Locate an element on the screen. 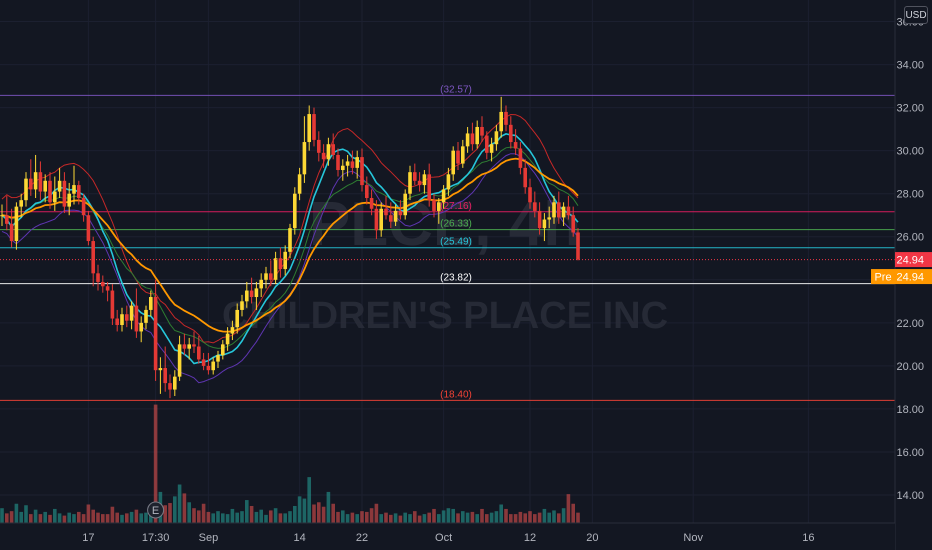 This screenshot has height=550, width=932. earnings-circle is located at coordinates (156, 510).